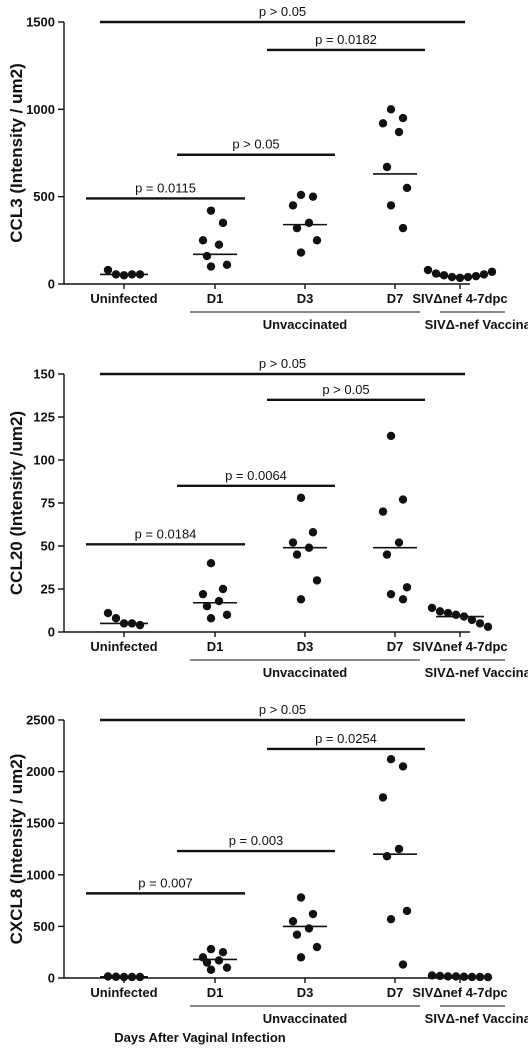 The width and height of the screenshot is (528, 1050). Describe the element at coordinates (40, 720) in the screenshot. I see `y-tick-label: 2500` at that location.